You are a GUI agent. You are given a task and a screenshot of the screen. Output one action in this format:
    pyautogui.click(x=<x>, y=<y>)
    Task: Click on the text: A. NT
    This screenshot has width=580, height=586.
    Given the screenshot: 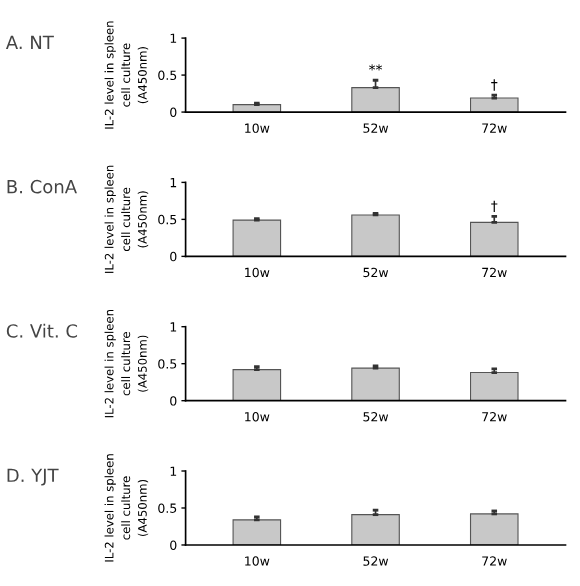 What is the action you would take?
    pyautogui.click(x=29, y=42)
    